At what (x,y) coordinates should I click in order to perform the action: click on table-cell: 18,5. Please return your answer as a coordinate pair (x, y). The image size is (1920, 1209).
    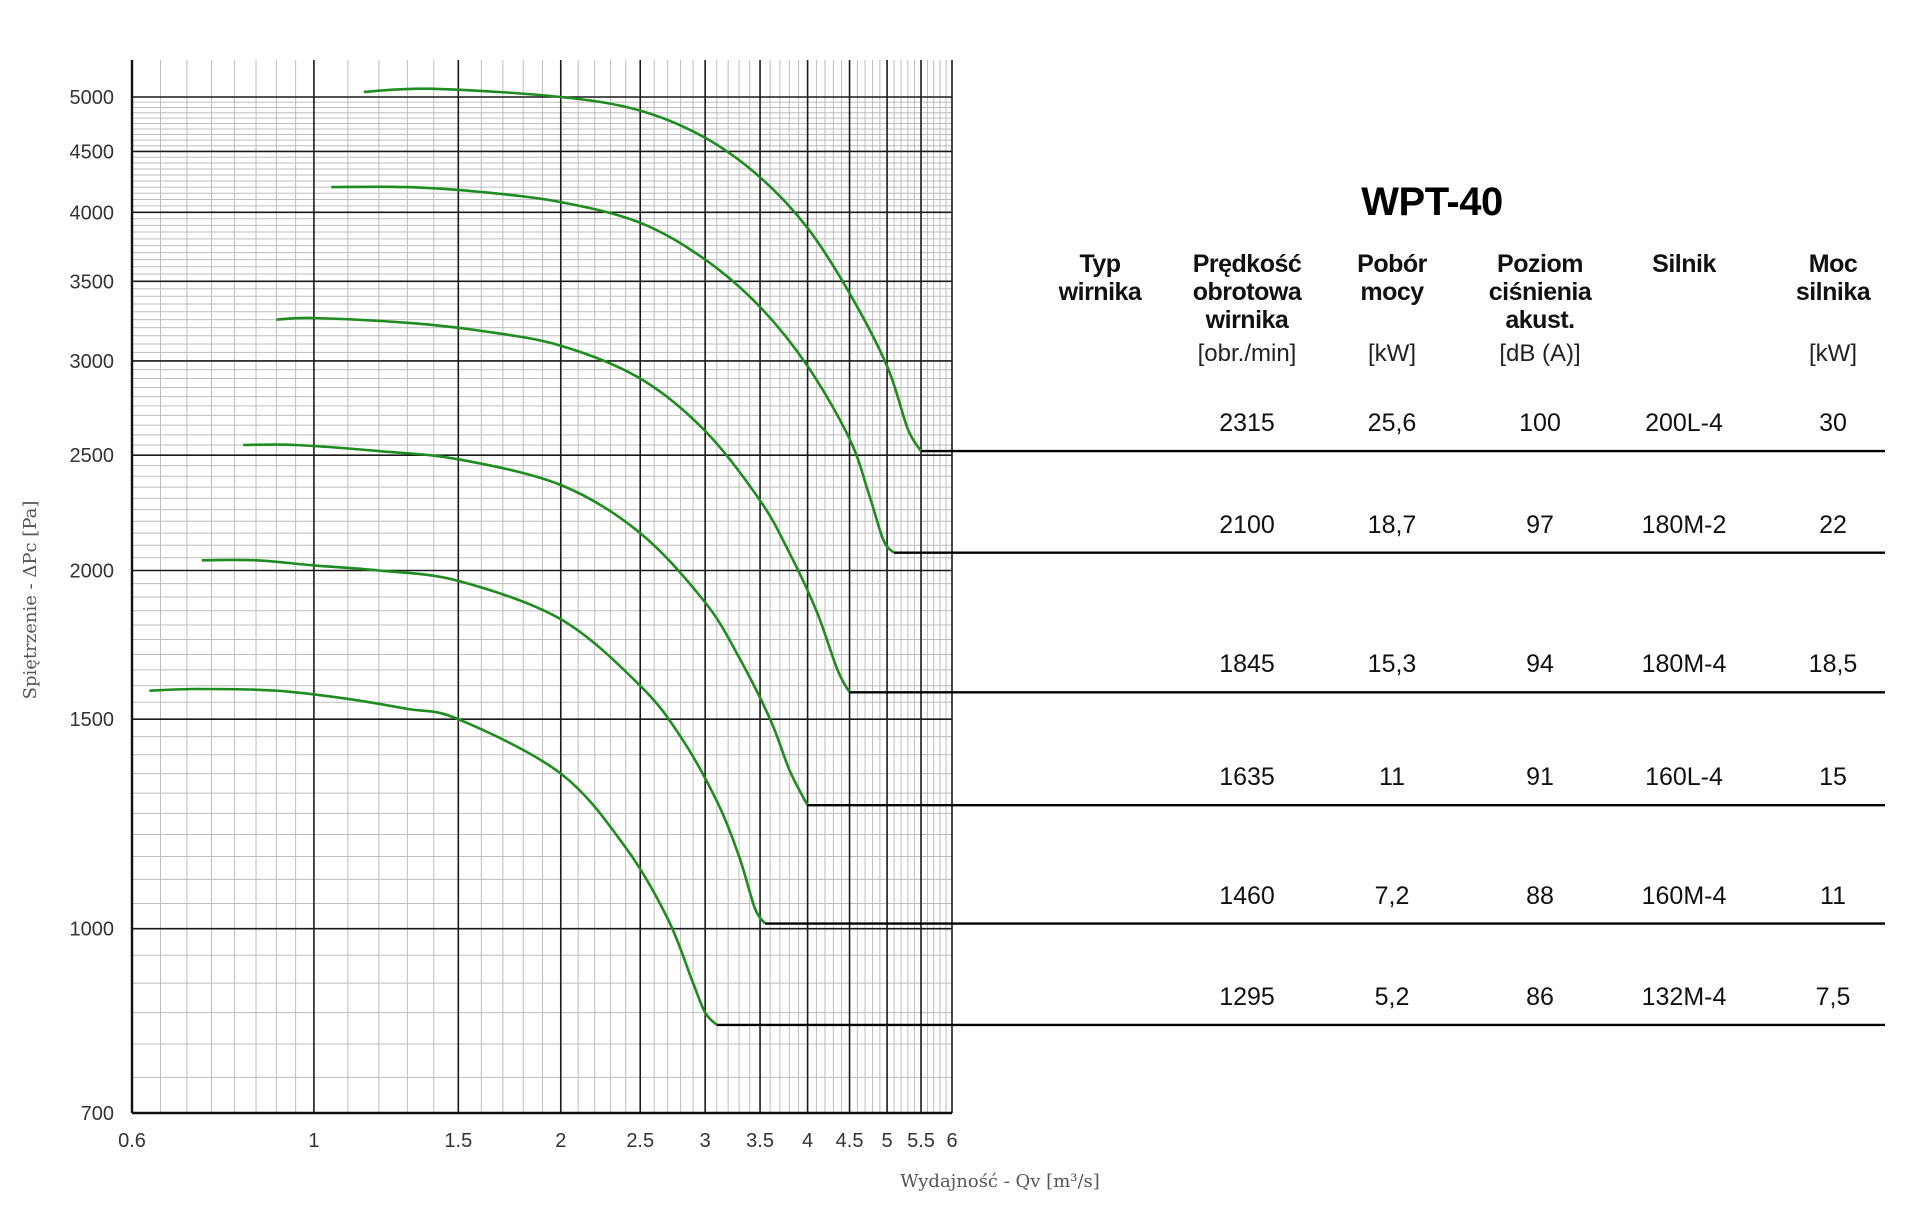
    Looking at the image, I should click on (1833, 664).